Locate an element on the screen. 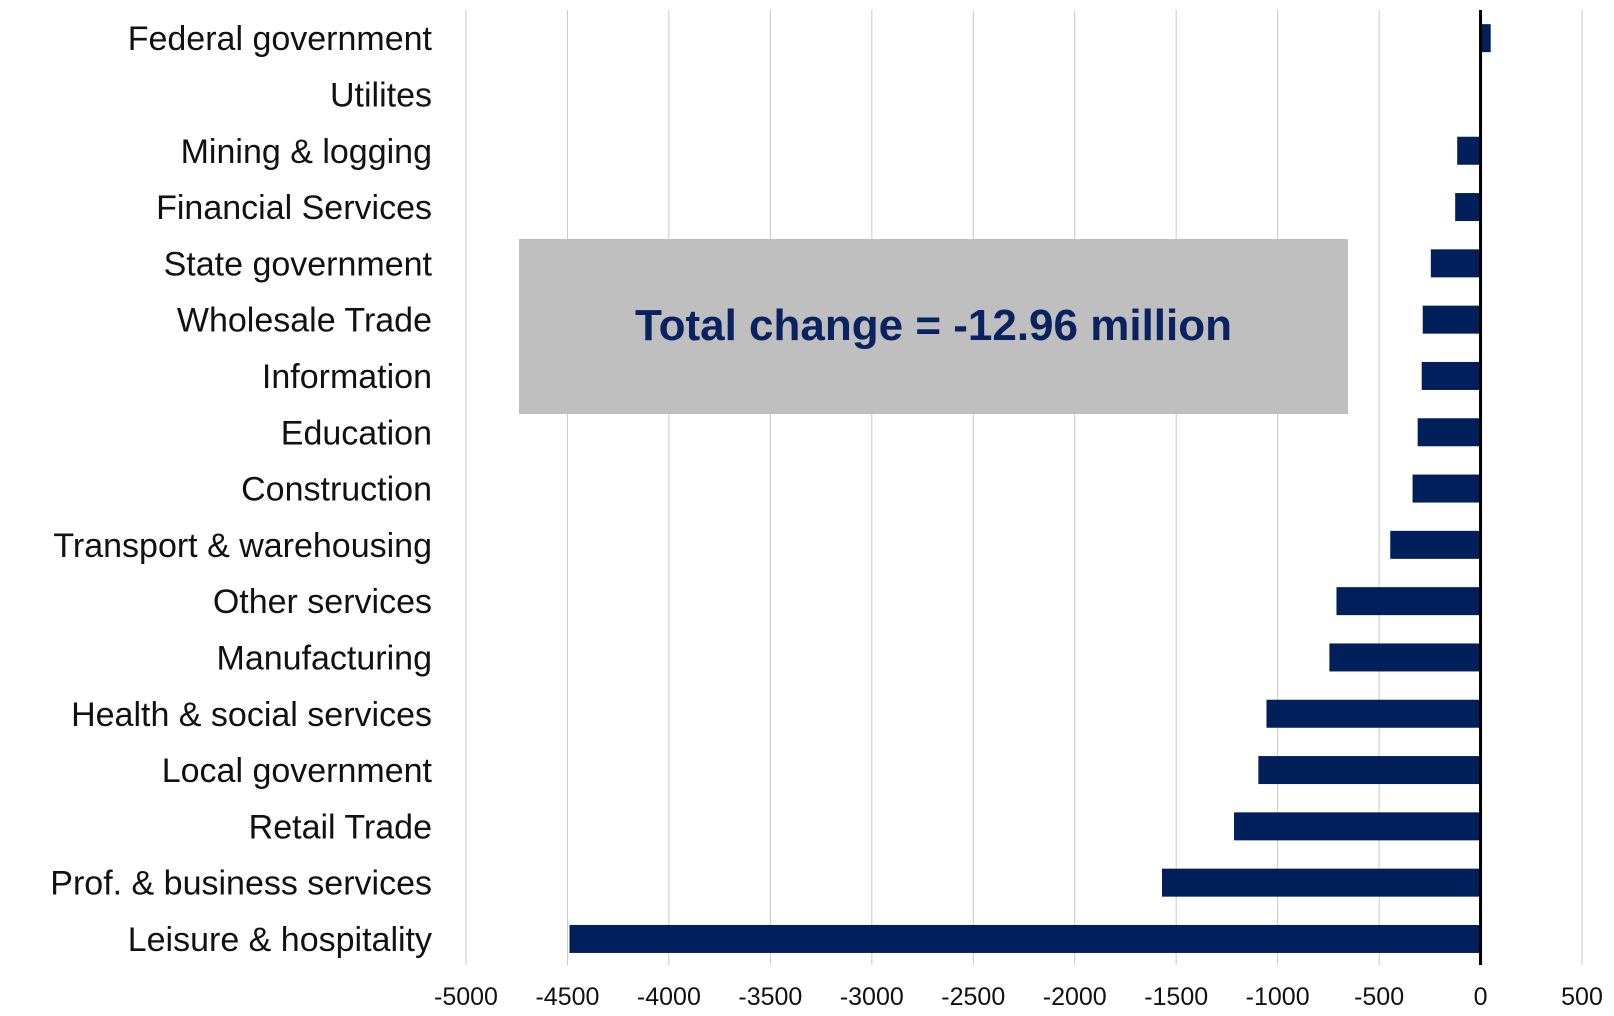 This screenshot has height=1016, width=1614. x-tick-label: -4500 is located at coordinates (567, 997).